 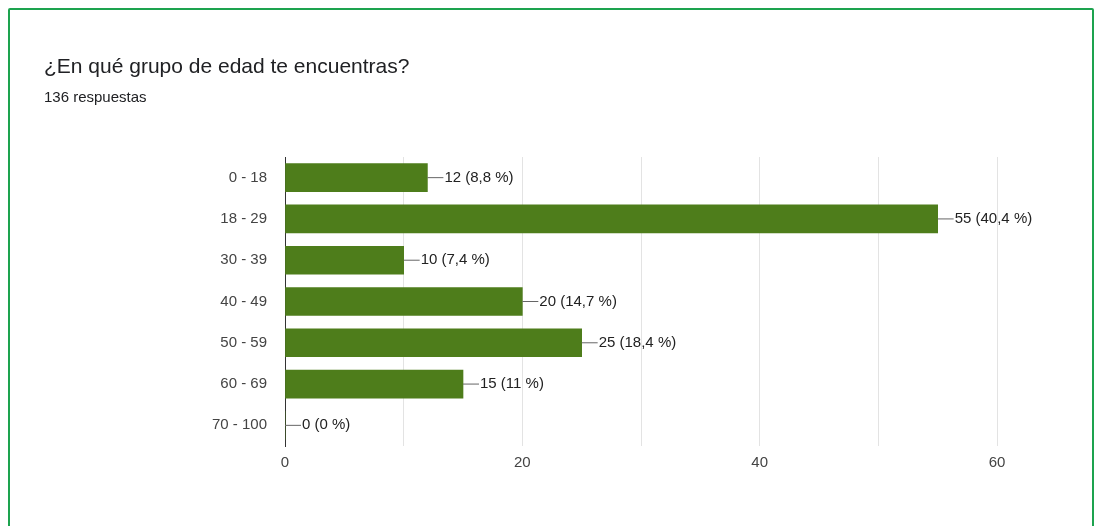 I want to click on y-tick-label: 50 - 59, so click(x=243, y=341).